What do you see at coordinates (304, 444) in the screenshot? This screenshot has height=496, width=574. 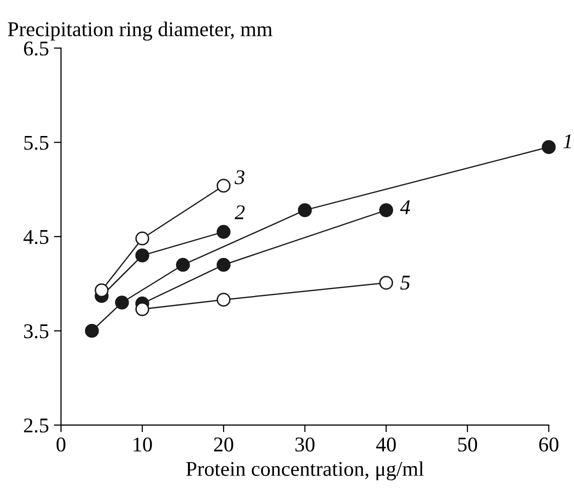 I see `x-tick-label: 30` at bounding box center [304, 444].